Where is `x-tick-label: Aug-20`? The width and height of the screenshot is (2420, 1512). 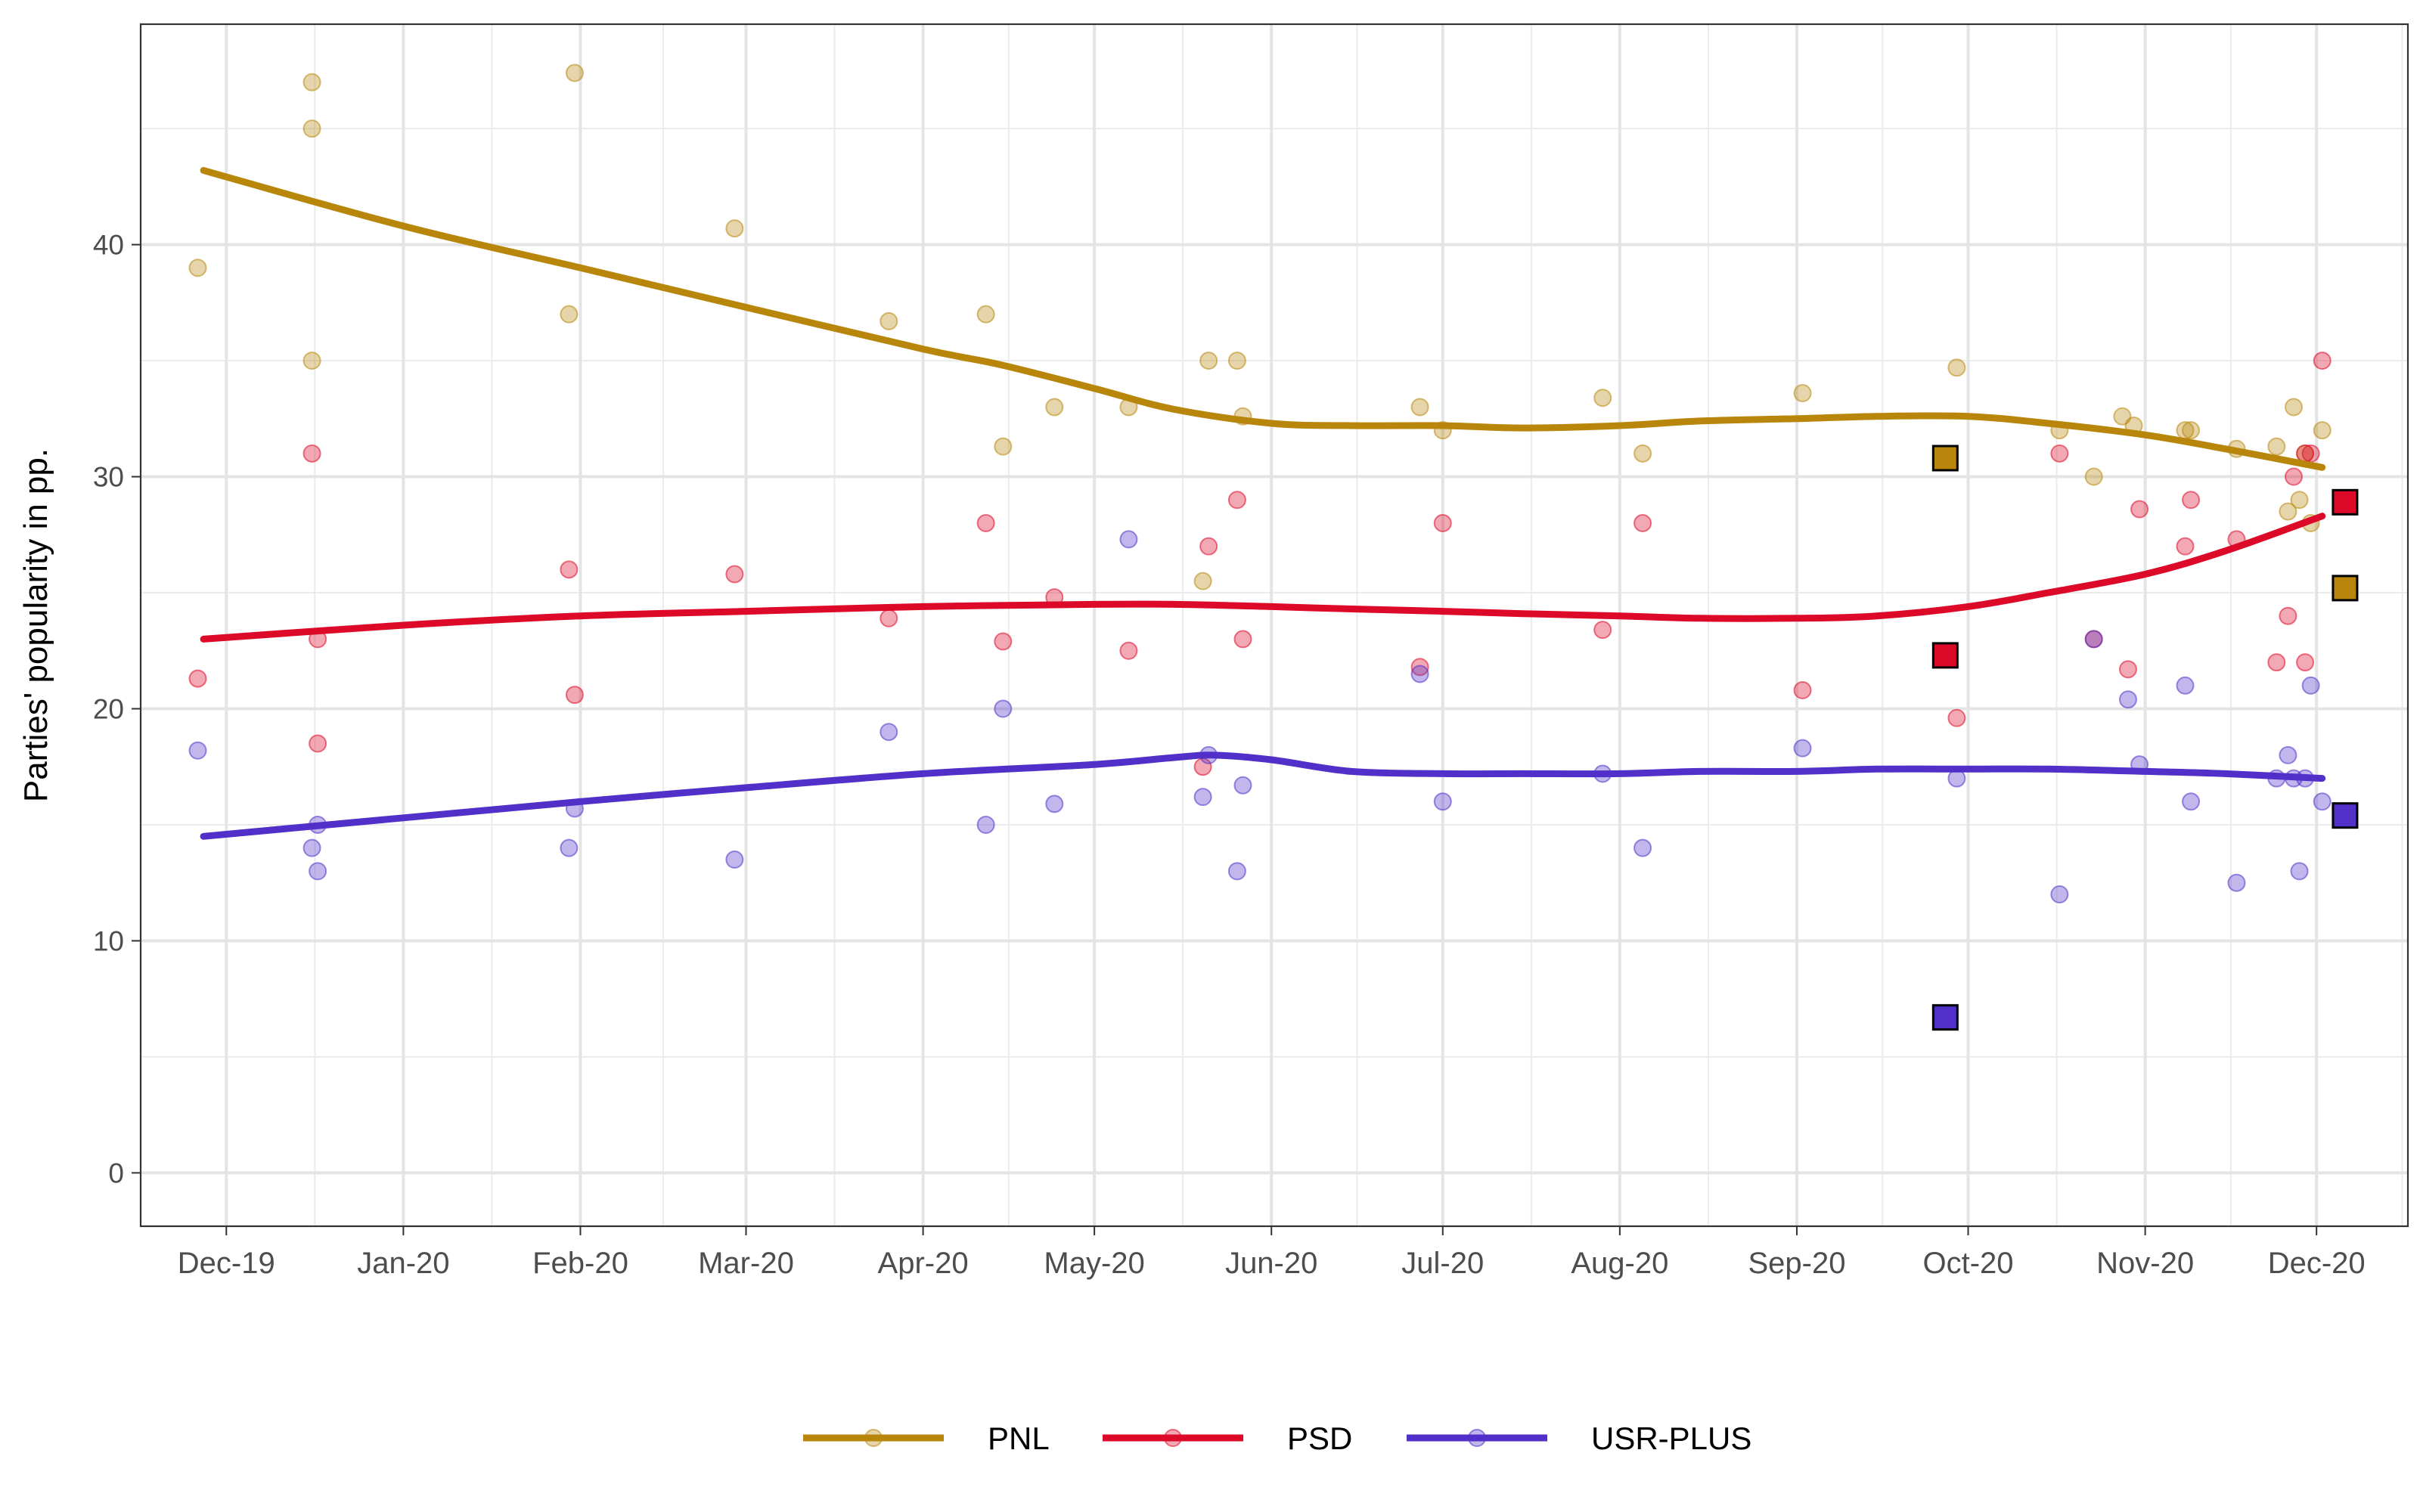 x-tick-label: Aug-20 is located at coordinates (1620, 1263).